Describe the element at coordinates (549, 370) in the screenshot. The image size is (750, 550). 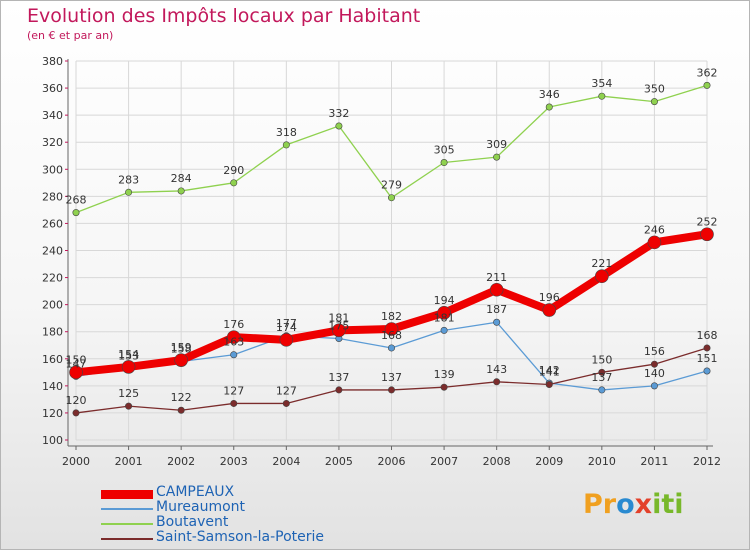
I see `data-label: 142` at that location.